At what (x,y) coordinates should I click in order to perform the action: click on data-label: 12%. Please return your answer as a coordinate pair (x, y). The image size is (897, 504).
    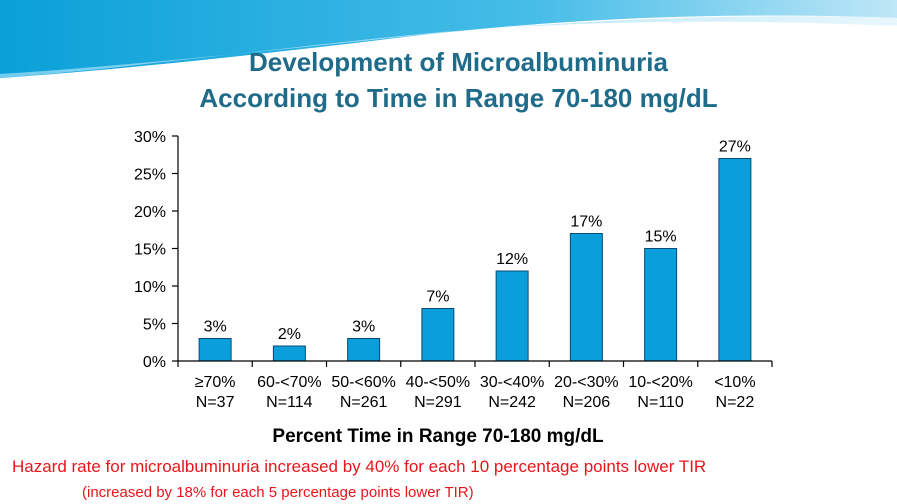
    Looking at the image, I should click on (512, 259).